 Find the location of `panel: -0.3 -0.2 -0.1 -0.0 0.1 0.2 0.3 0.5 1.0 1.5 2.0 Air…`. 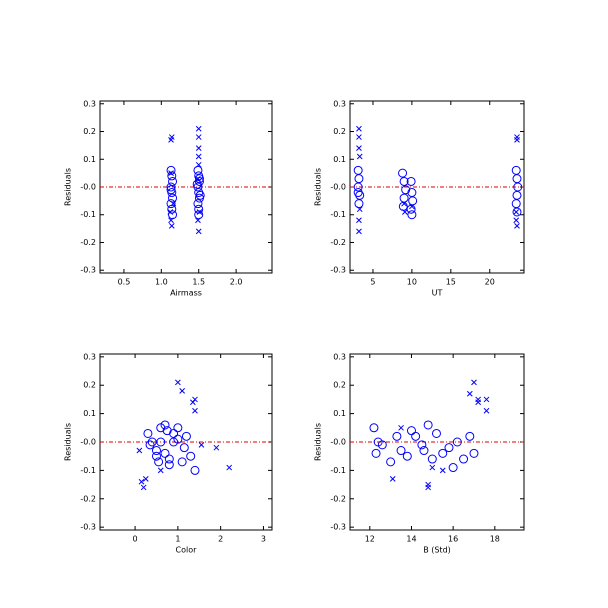

panel: -0.3 -0.2 -0.1 -0.0 0.1 0.2 0.3 0.5 1.0 1.5 2.0 Air… is located at coordinates (168, 198).